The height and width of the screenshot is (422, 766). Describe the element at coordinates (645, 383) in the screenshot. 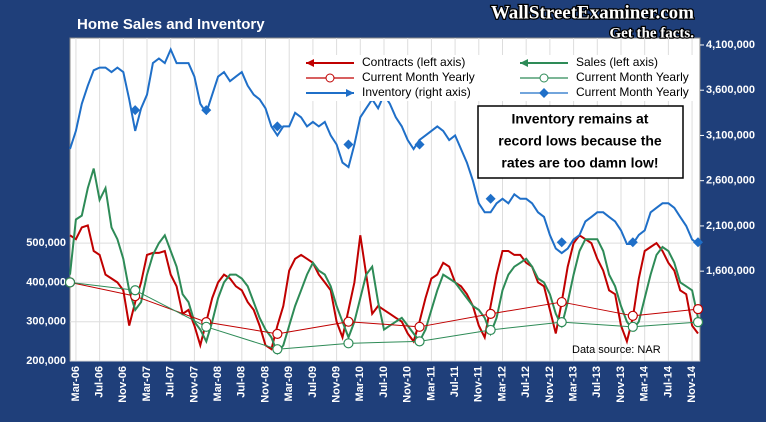

I see `x-tick-label: Mar-14` at that location.